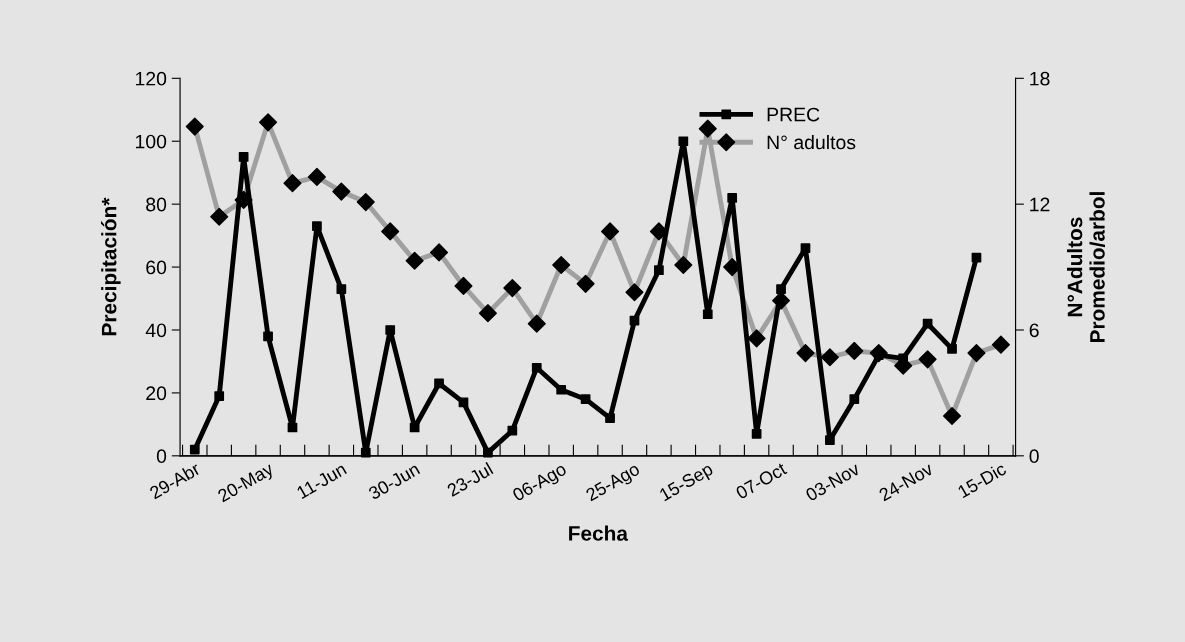  I want to click on y2-tick-label: 0, so click(1034, 456).